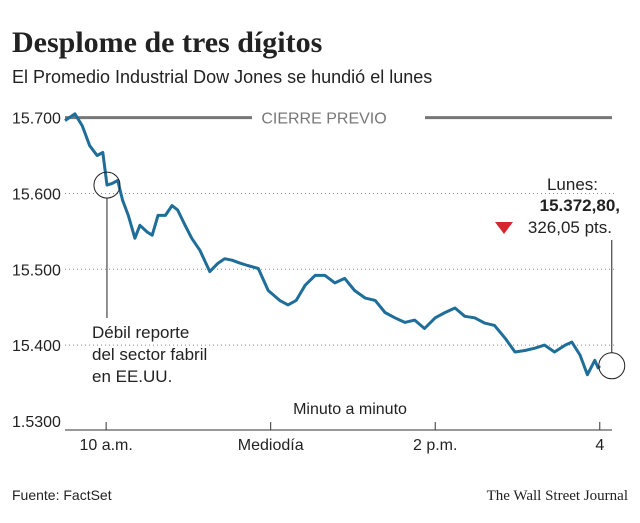 This screenshot has width=640, height=523. What do you see at coordinates (36, 422) in the screenshot?
I see `y-tick-label: 1.5300` at bounding box center [36, 422].